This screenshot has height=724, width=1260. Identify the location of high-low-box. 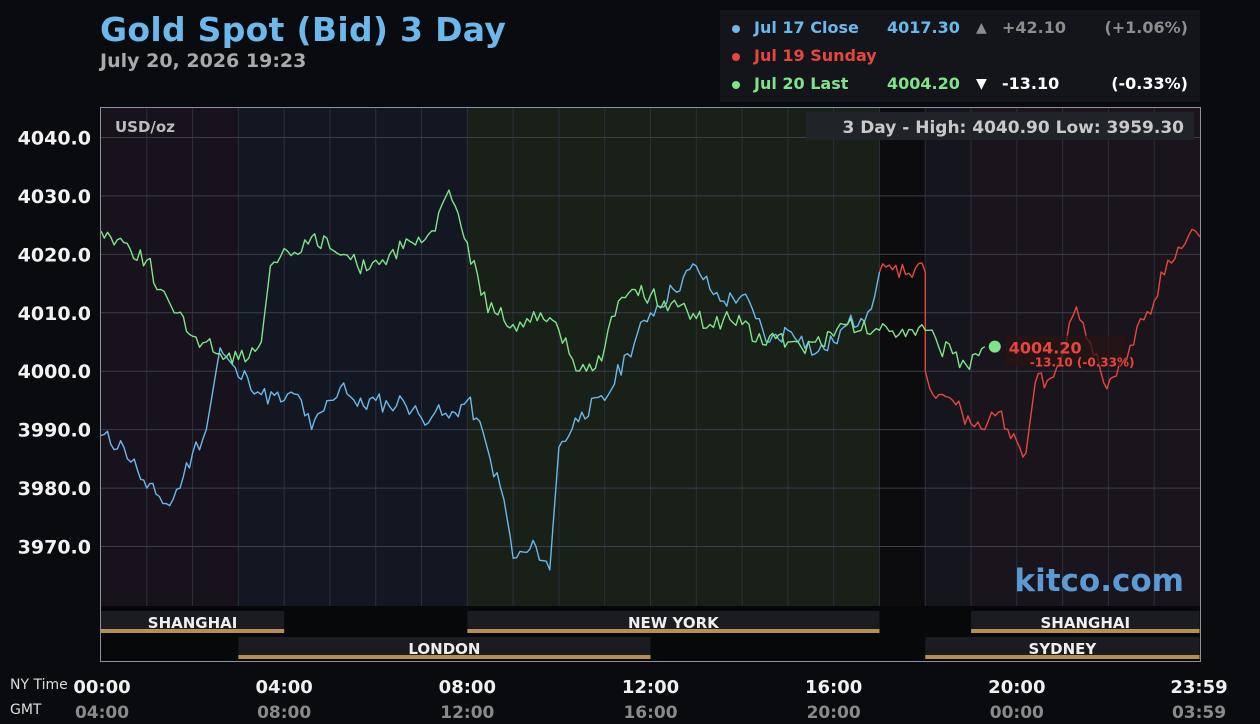
(1000, 126).